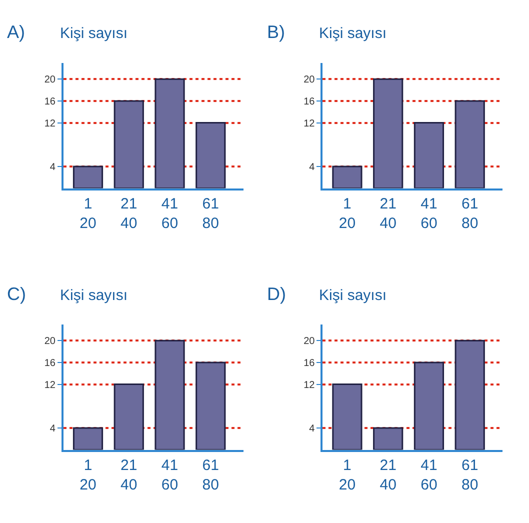 The image size is (529, 523). Describe the element at coordinates (276, 32) in the screenshot. I see `chart-title: B)` at that location.